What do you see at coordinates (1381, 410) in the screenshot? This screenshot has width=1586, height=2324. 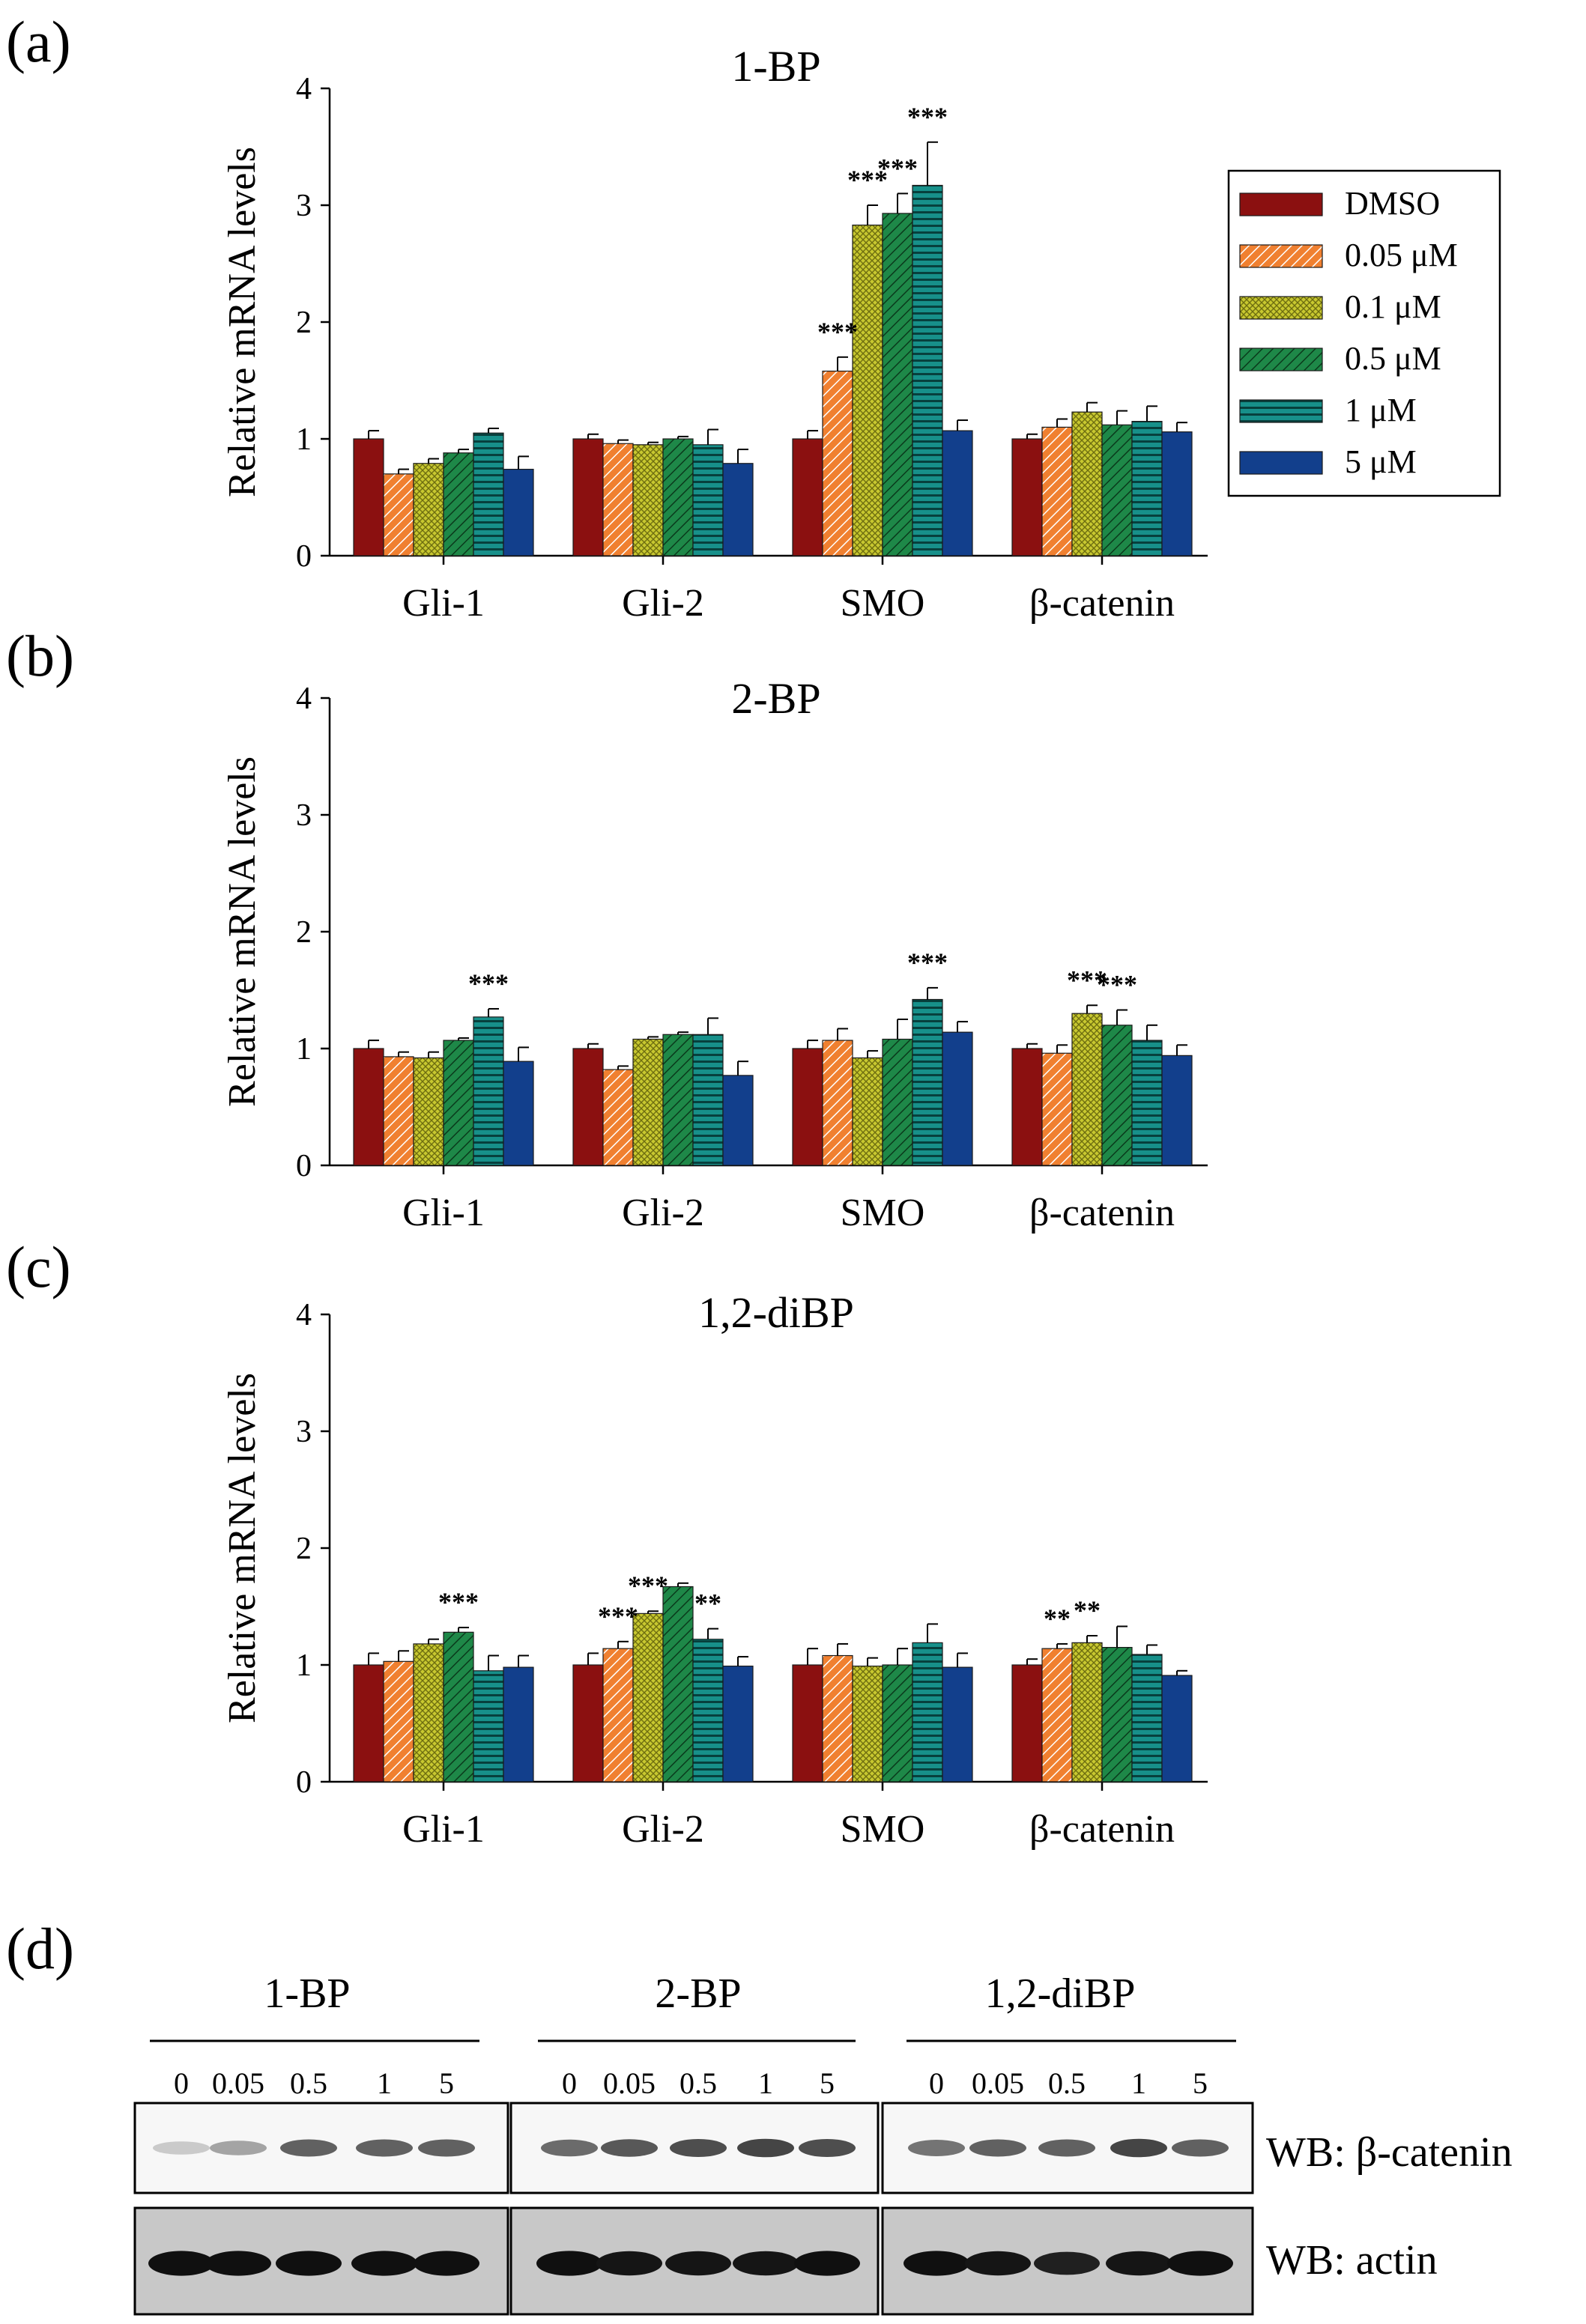 I see `legend-label: 1 μM` at bounding box center [1381, 410].